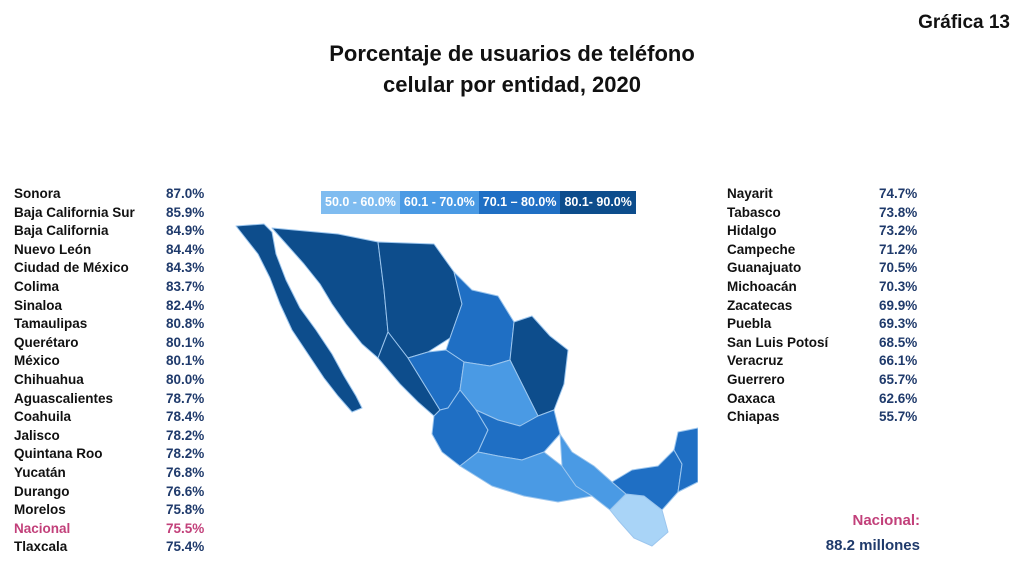 The height and width of the screenshot is (564, 1024). What do you see at coordinates (185, 324) in the screenshot?
I see `state-value: 80.8%` at bounding box center [185, 324].